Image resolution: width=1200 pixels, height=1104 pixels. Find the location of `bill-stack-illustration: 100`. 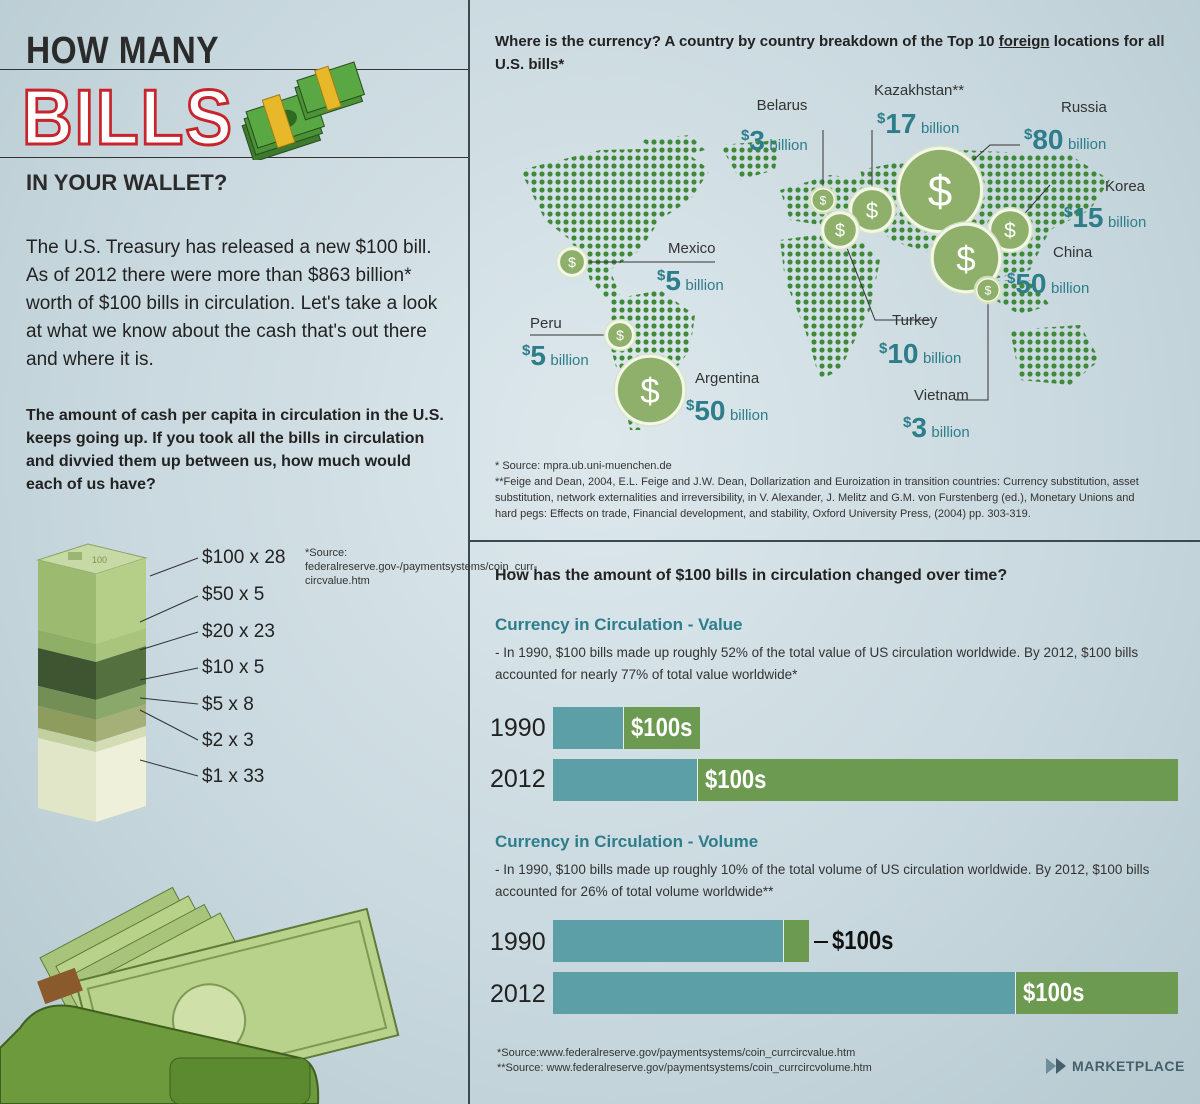

bill-stack-illustration: 100 is located at coordinates (92, 682).